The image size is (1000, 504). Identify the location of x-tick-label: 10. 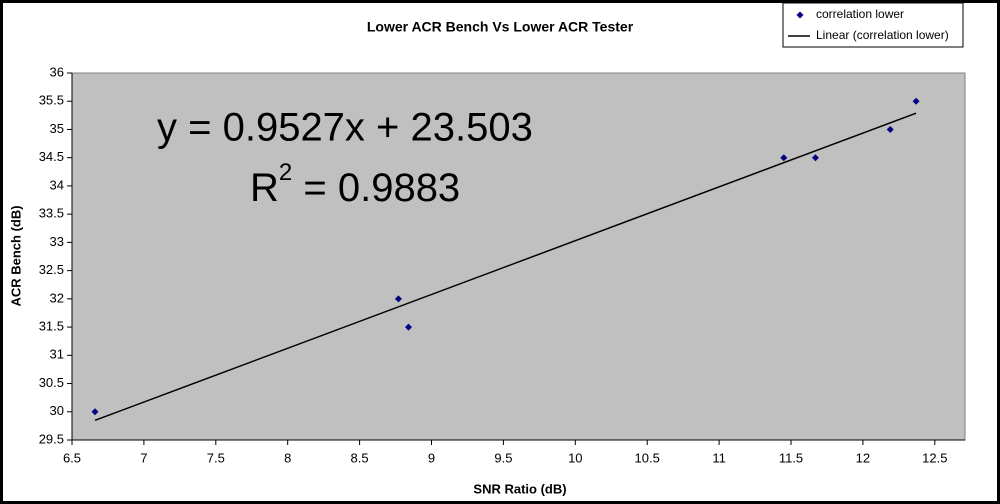
(575, 457).